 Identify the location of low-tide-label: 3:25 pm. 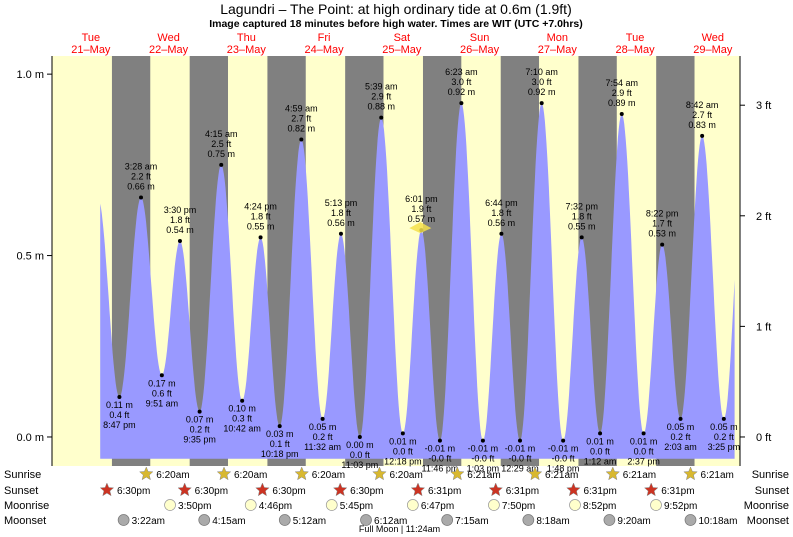
(724, 447).